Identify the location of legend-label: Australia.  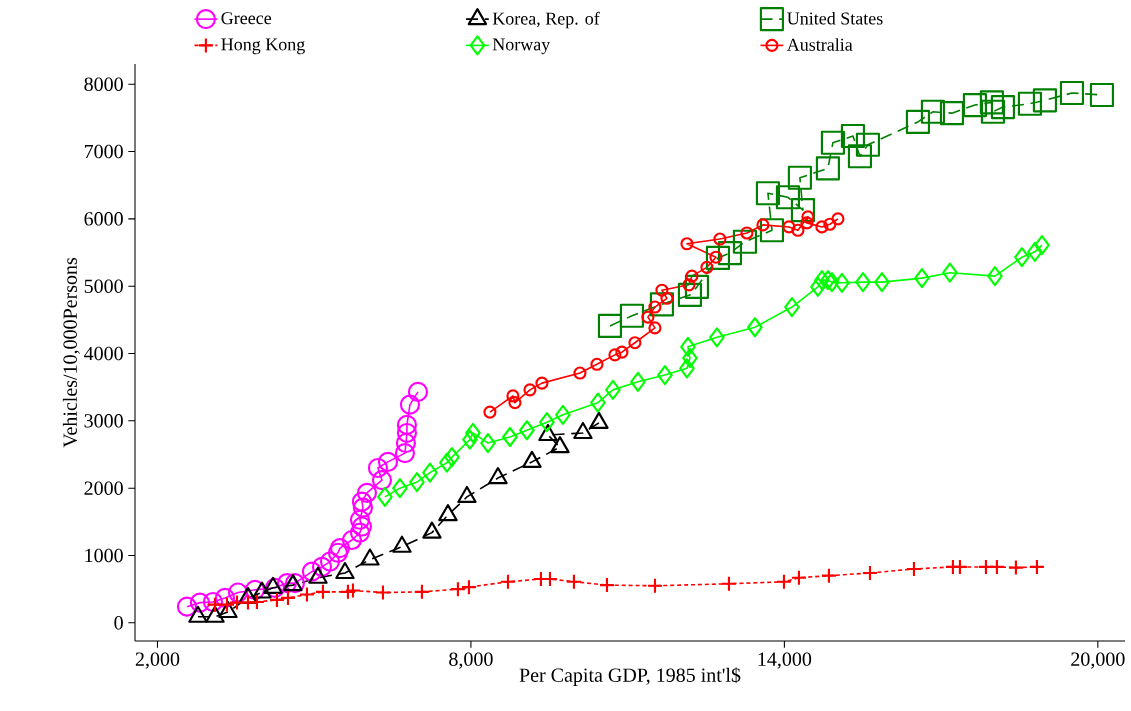
(819, 44).